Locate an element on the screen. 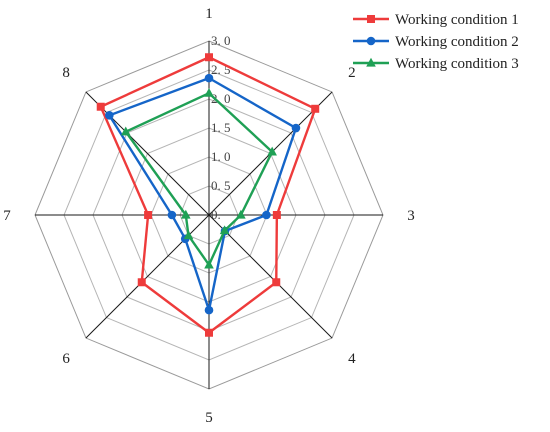  legend-item: Working condition 3 is located at coordinates (436, 64).